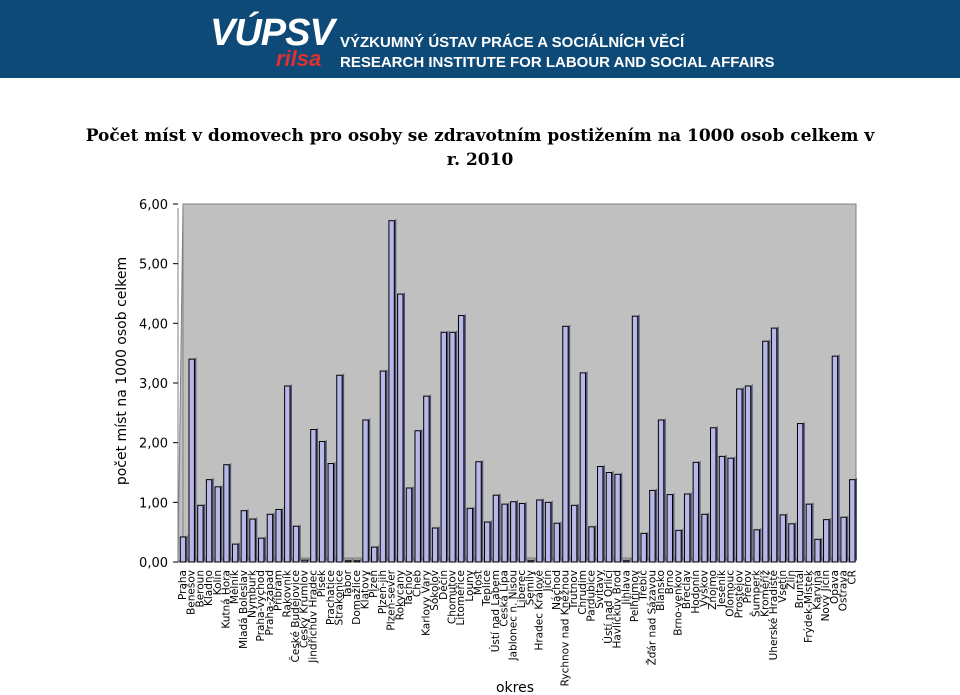 This screenshot has width=960, height=695. Describe the element at coordinates (153, 265) in the screenshot. I see `y-tick-label: 5,00` at that location.